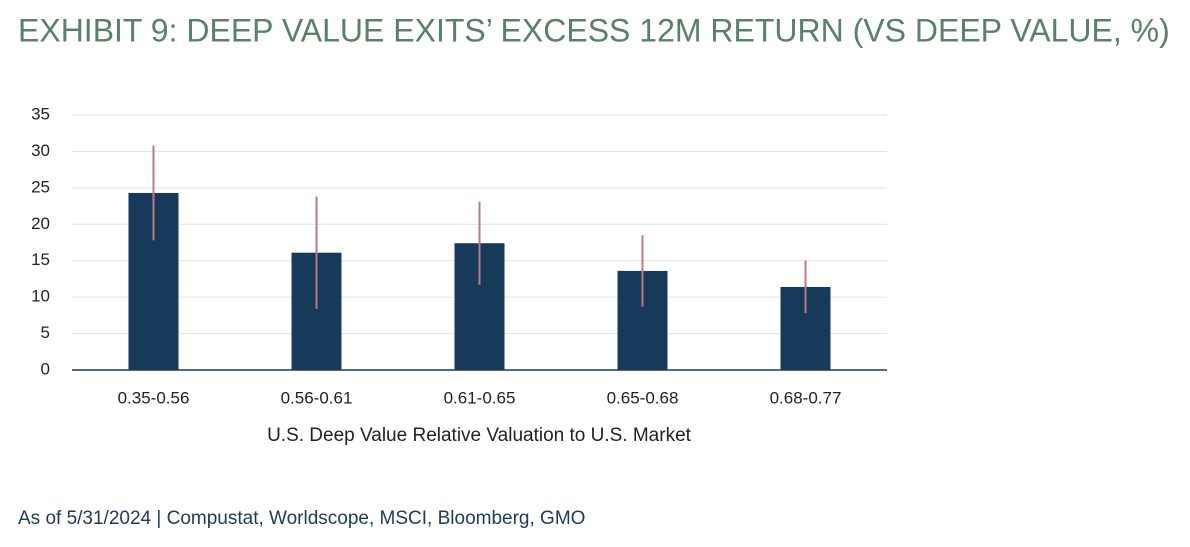 This screenshot has height=547, width=1190. What do you see at coordinates (40, 223) in the screenshot?
I see `y-tick-label: 20` at bounding box center [40, 223].